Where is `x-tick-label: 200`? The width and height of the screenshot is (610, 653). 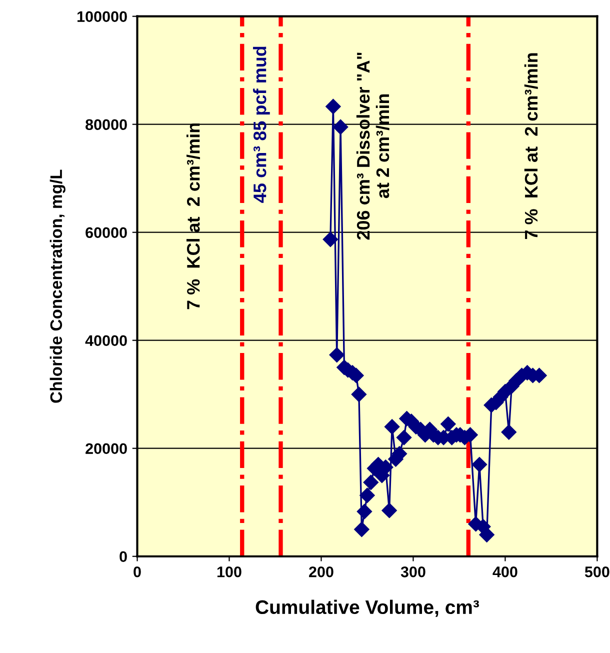
x-tick-label: 200 is located at coordinates (321, 572).